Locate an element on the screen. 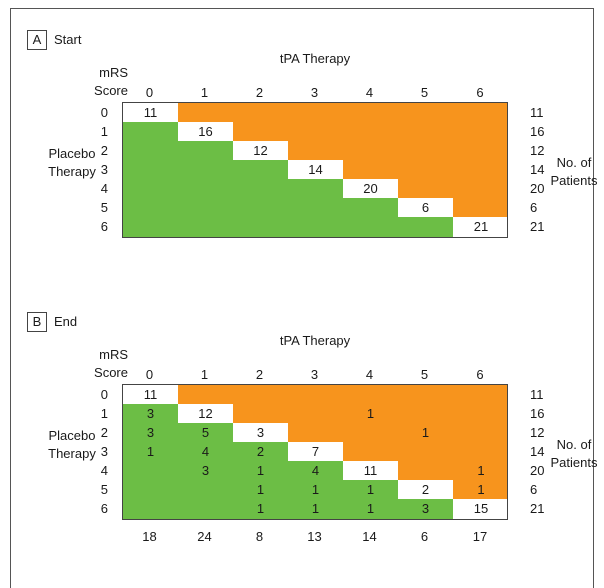 The width and height of the screenshot is (604, 588). matrix-cell-value: 7 is located at coordinates (315, 451).